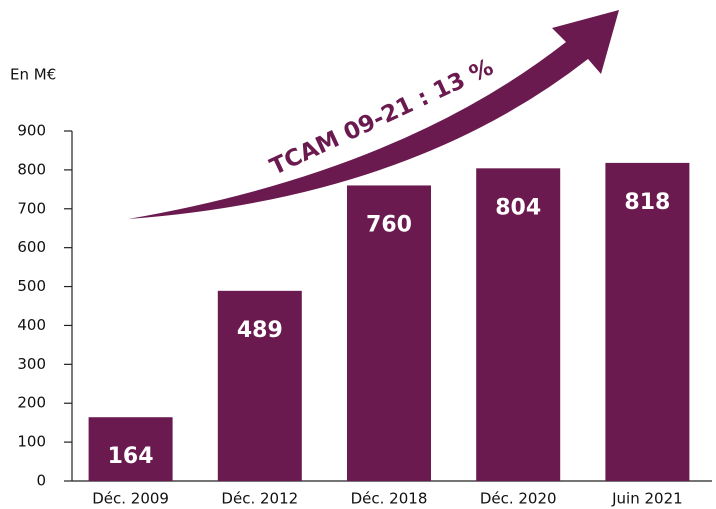  I want to click on x-tick-label: Déc. 2009, so click(130, 499).